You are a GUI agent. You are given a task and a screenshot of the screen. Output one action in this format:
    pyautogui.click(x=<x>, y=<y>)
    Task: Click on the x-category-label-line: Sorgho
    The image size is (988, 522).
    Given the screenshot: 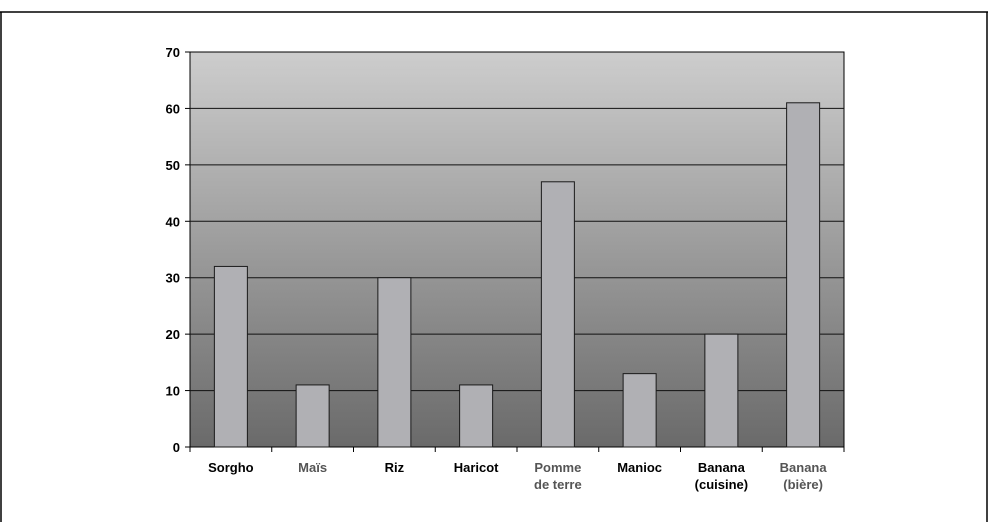 What is the action you would take?
    pyautogui.click(x=231, y=467)
    